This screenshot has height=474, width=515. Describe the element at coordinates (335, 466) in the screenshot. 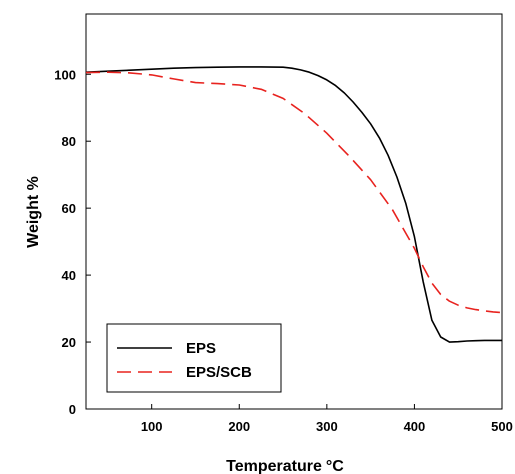

I see `x-axis-unit: °C` at that location.